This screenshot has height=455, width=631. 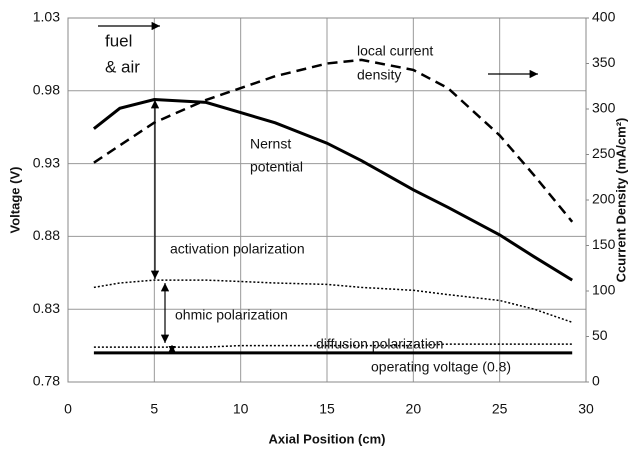 I want to click on y2-tick-label: 400, so click(x=604, y=17).